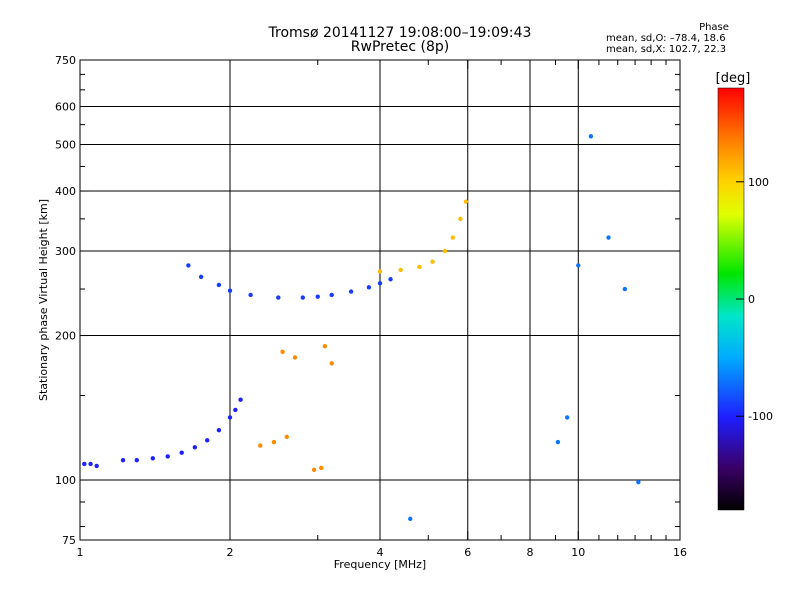  Describe the element at coordinates (65, 107) in the screenshot. I see `y-tick-label: 600` at that location.